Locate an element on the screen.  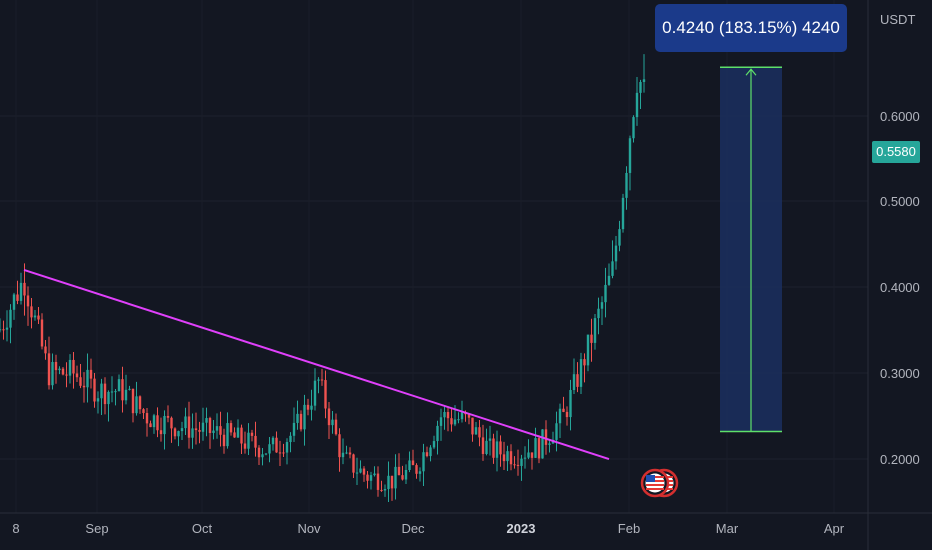
x-tick-label: Oct is located at coordinates (202, 528).